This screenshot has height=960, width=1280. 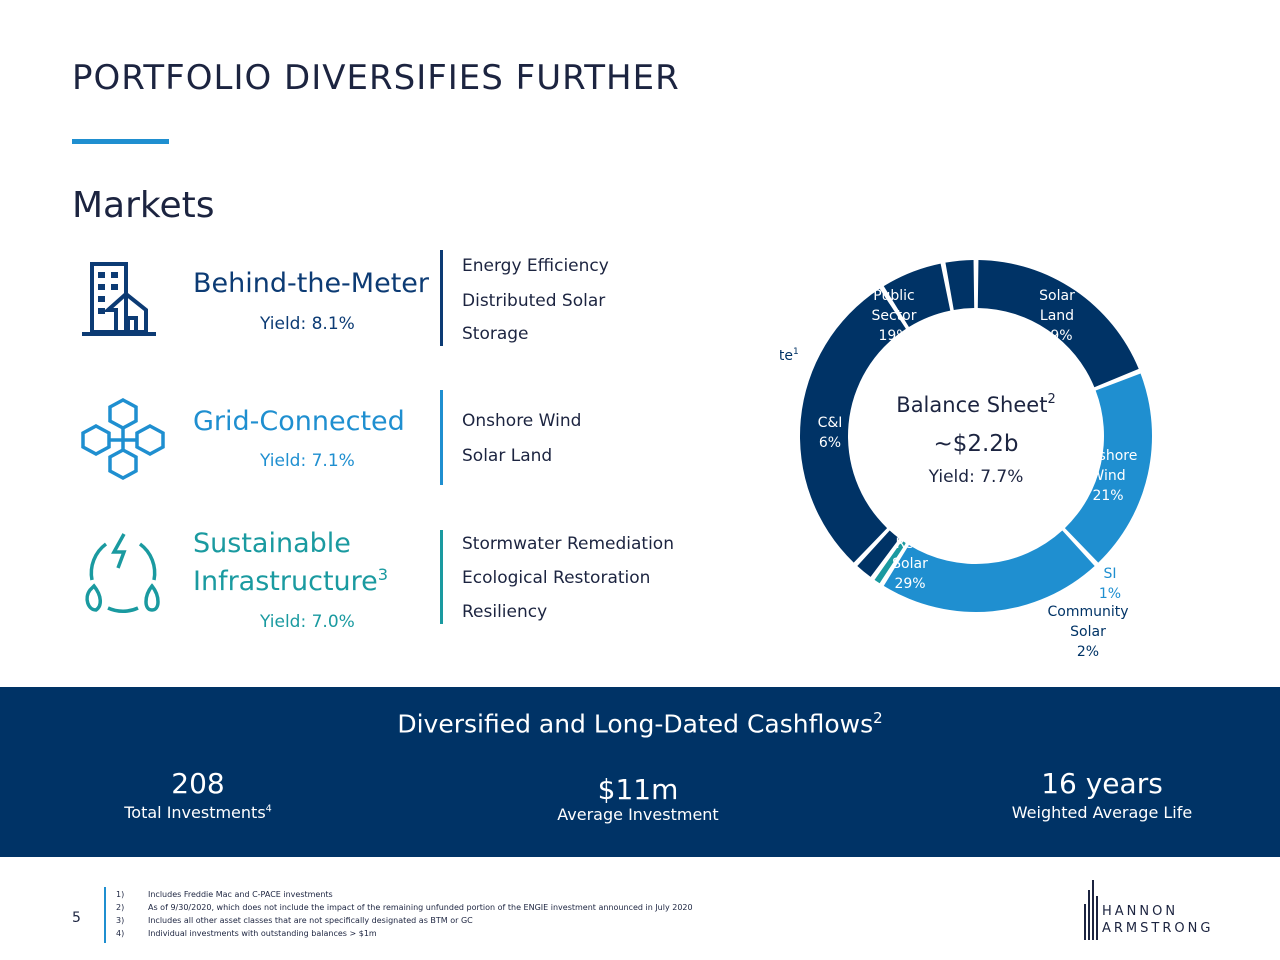 I want to click on segment-item: Stormwater Remediation, so click(x=568, y=544).